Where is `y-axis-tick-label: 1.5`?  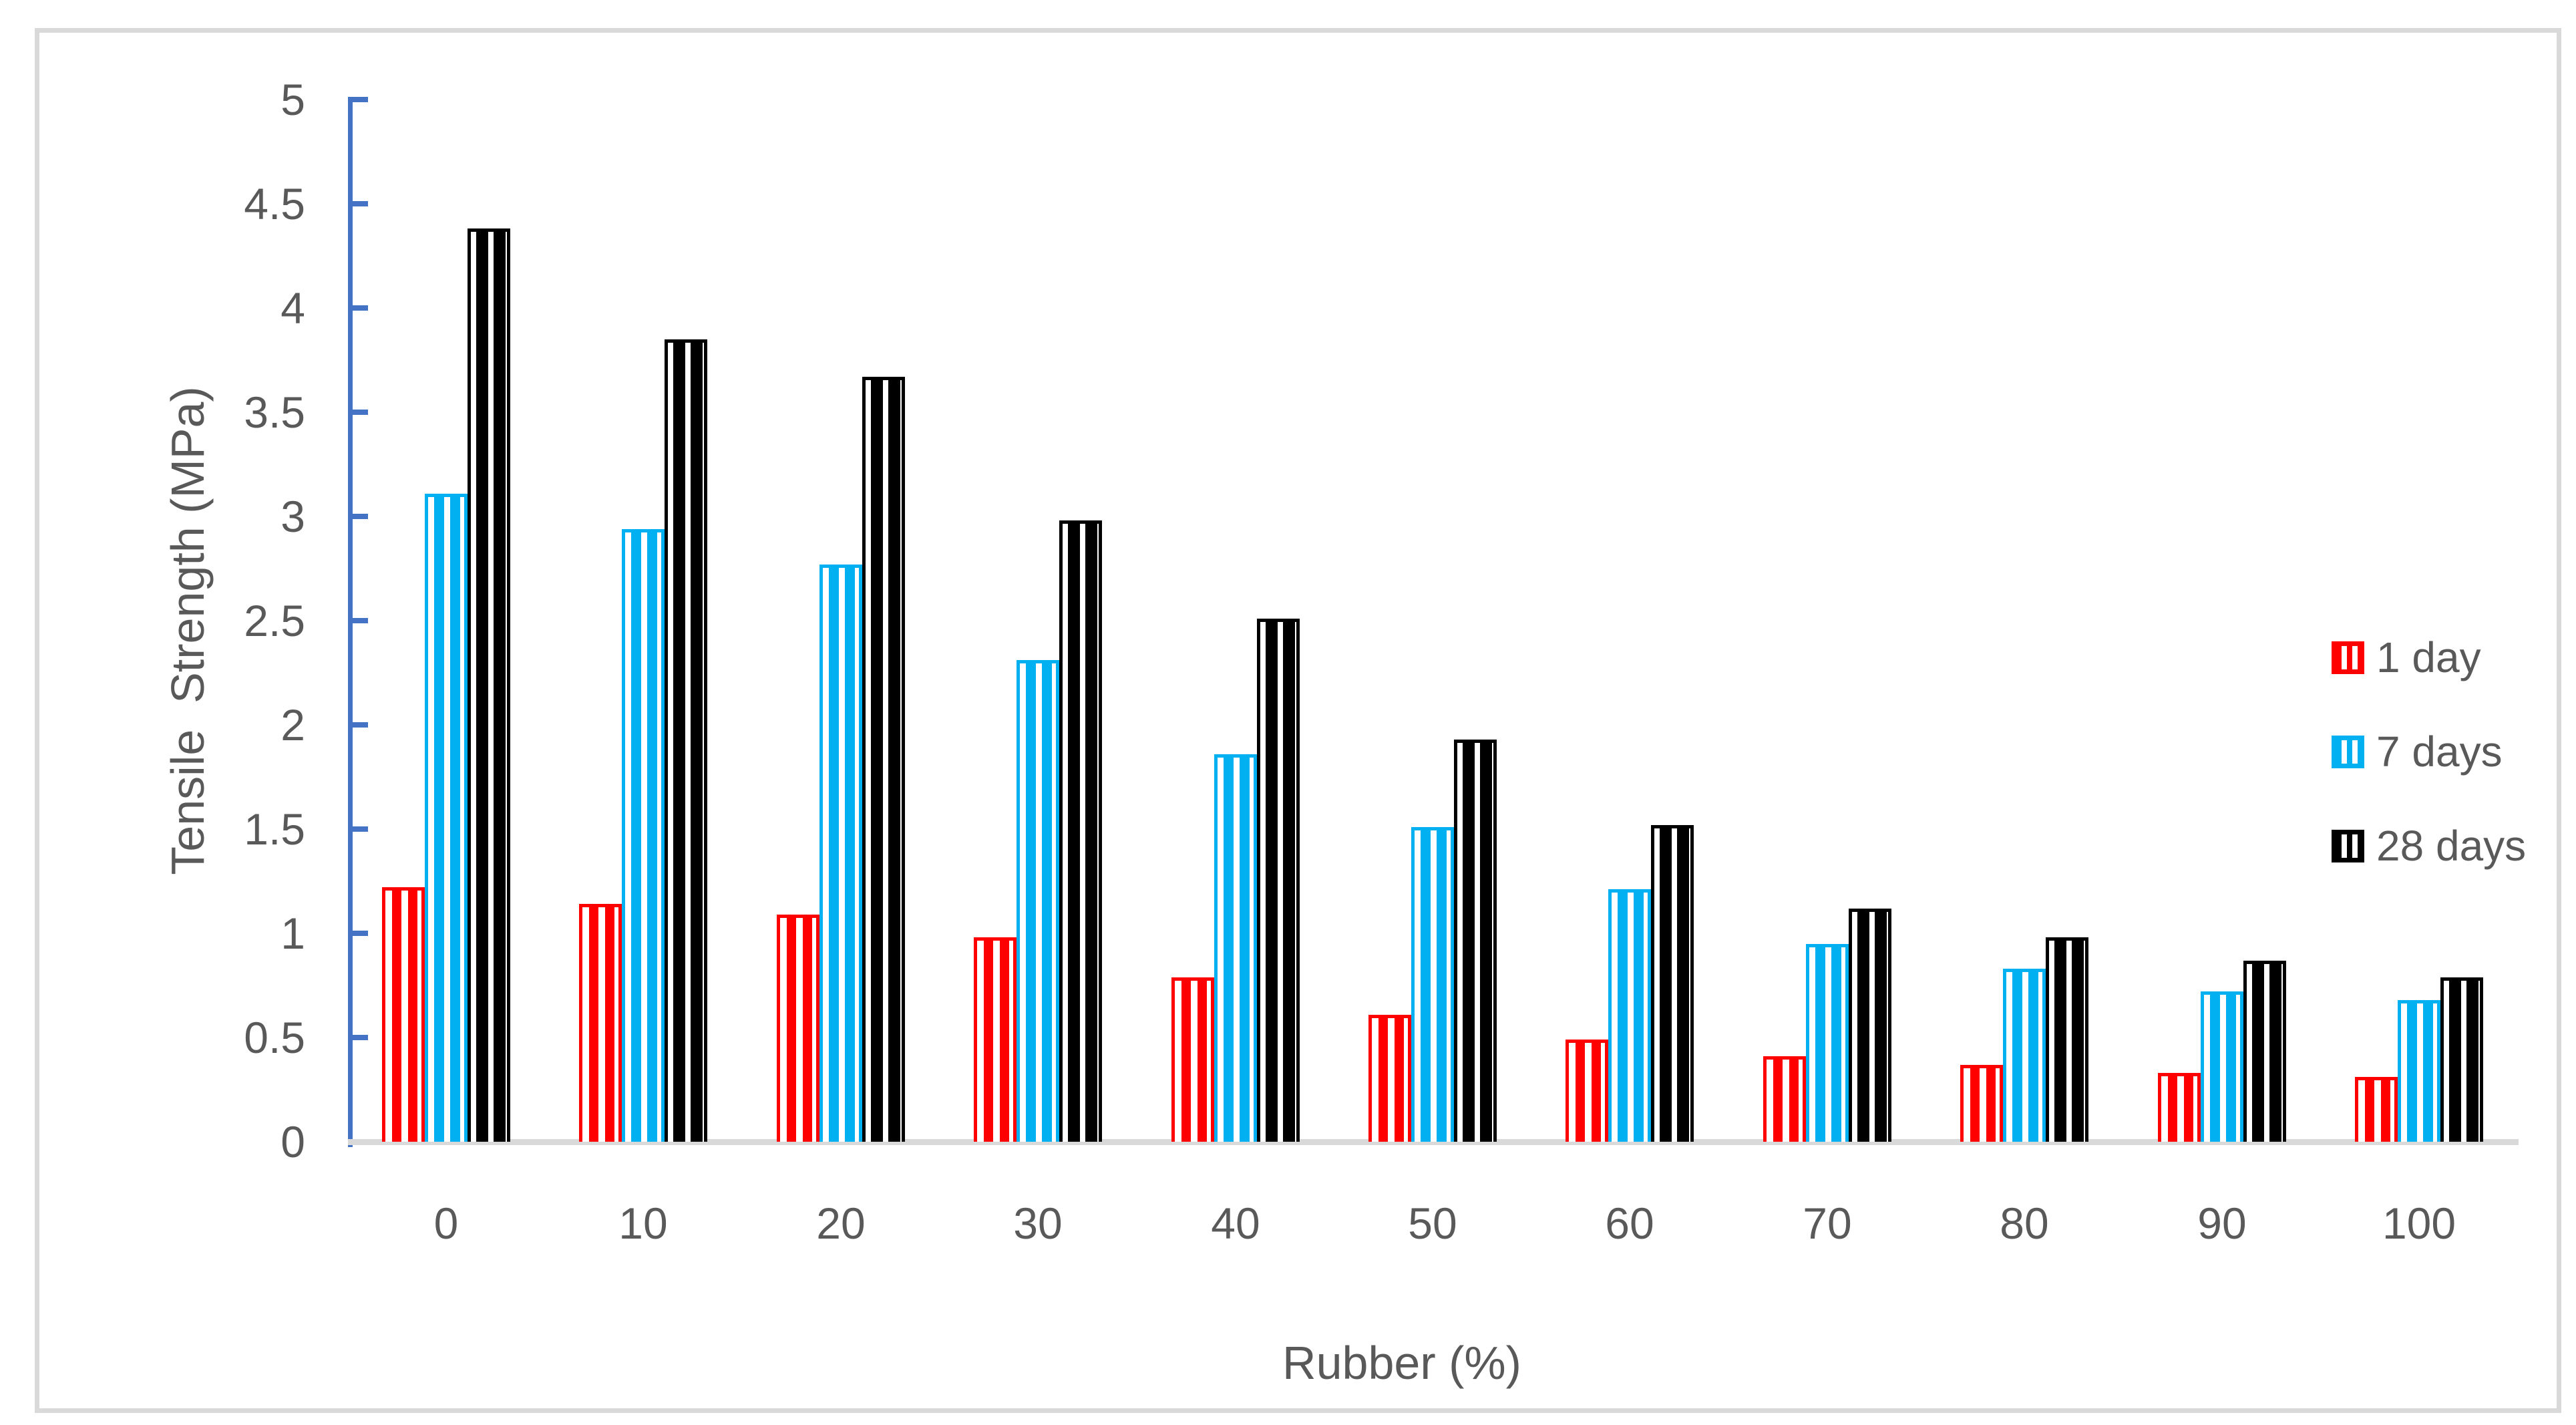
y-axis-tick-label: 1.5 is located at coordinates (274, 829).